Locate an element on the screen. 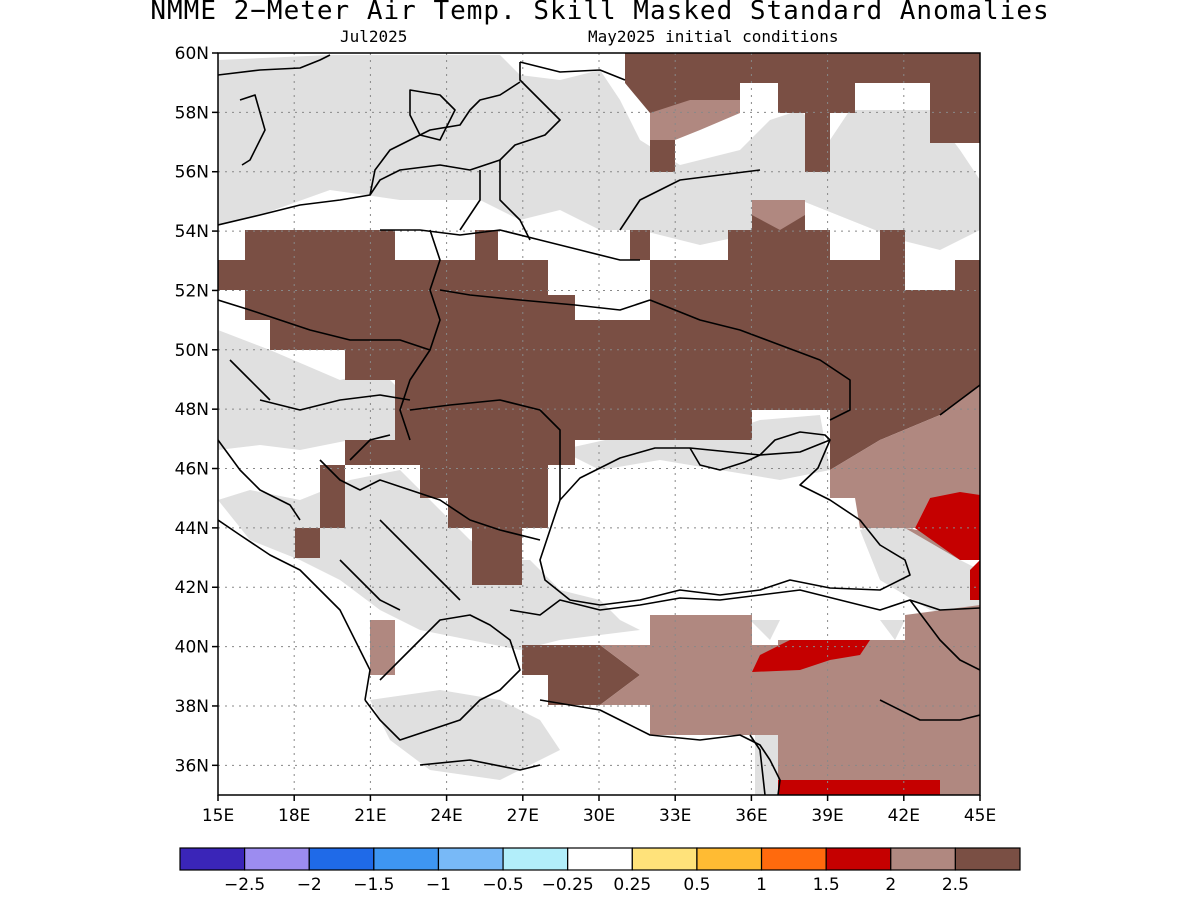 The height and width of the screenshot is (900, 1200). lat-tick-label: 42N is located at coordinates (192, 588).